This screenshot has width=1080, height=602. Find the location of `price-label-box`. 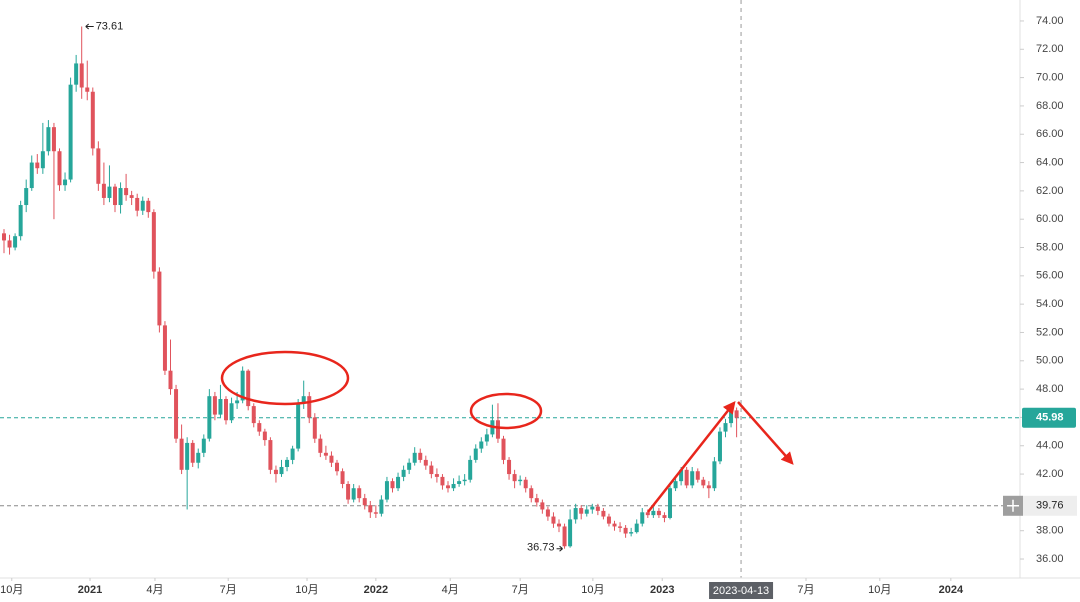

price-label-box is located at coordinates (1049, 417).